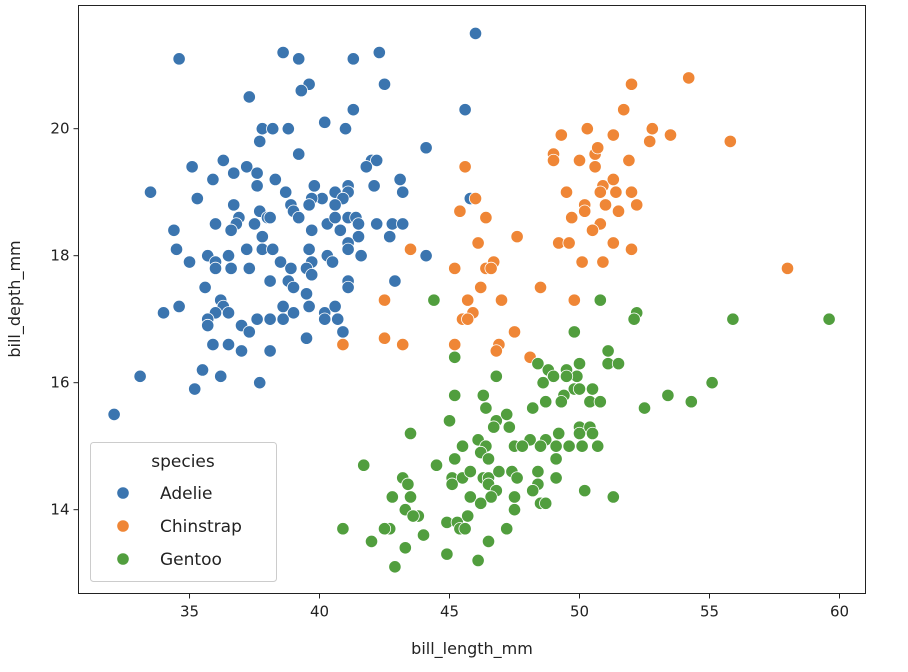 The height and width of the screenshot is (672, 908). Describe the element at coordinates (449, 612) in the screenshot. I see `x-tick-label: 45` at that location.